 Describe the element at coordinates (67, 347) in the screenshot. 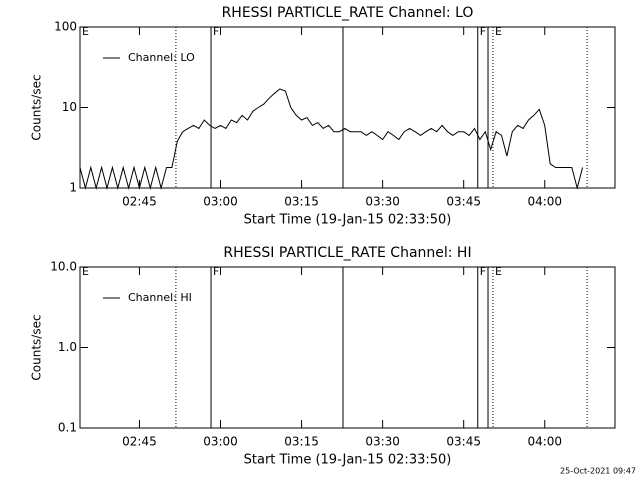

I see `y-tick-label: 1.0` at that location.